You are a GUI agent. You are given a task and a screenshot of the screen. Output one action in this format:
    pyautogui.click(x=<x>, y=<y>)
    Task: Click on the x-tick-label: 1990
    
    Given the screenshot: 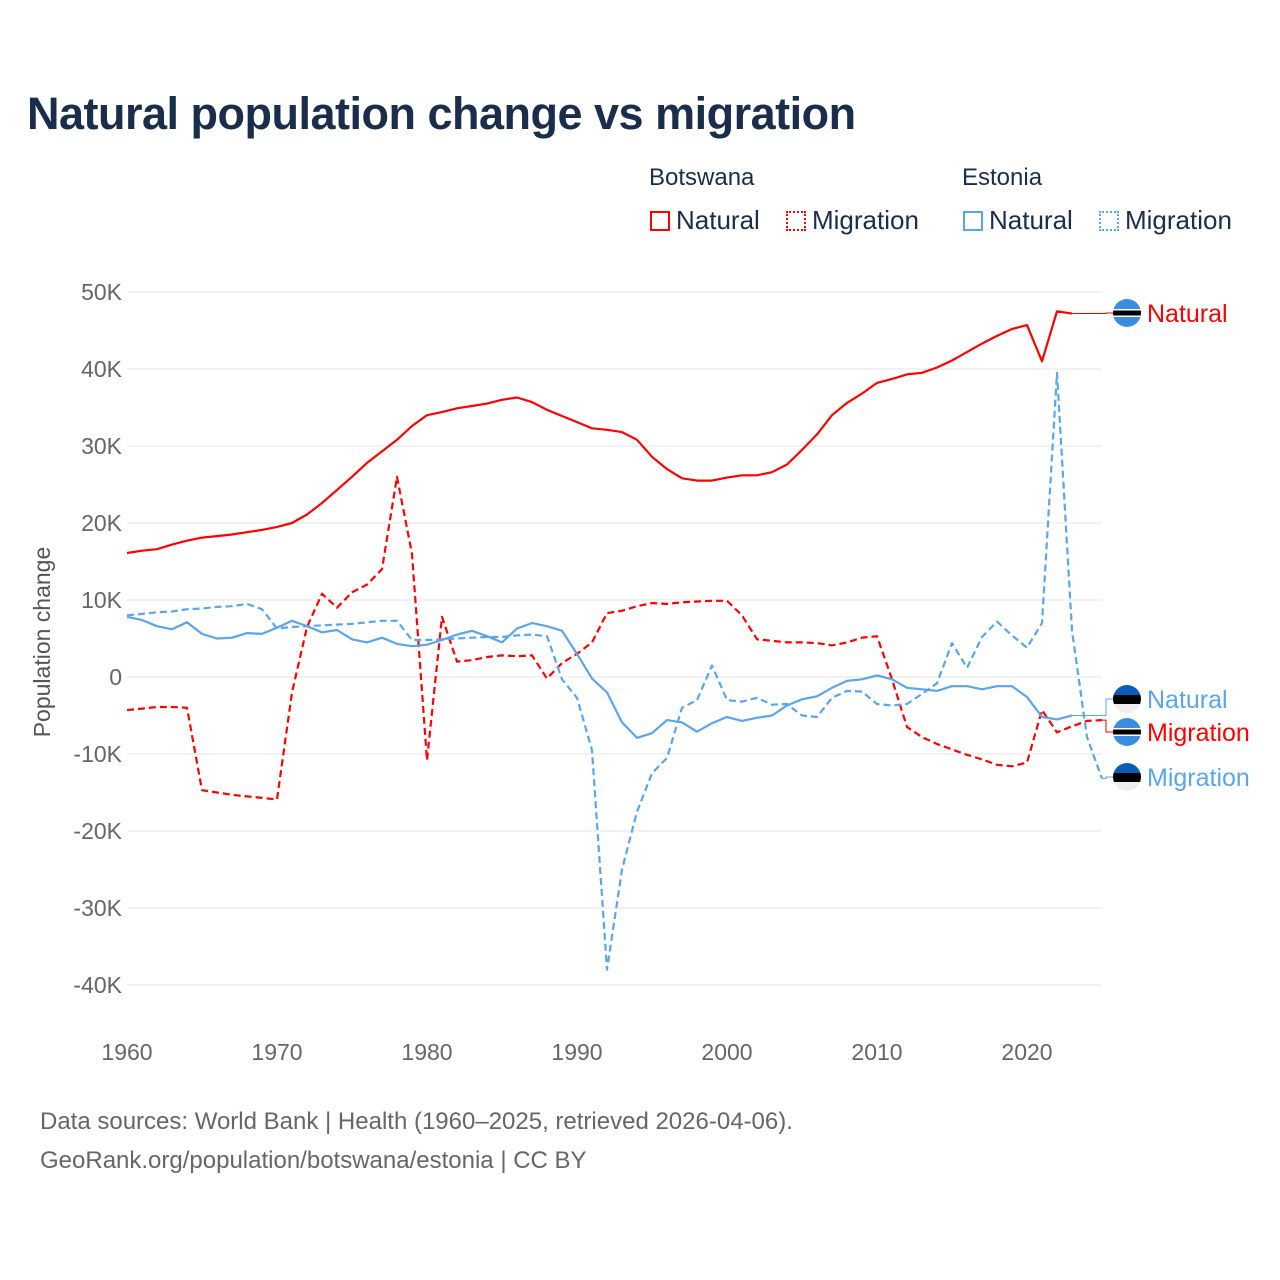 What is the action you would take?
    pyautogui.click(x=576, y=1052)
    